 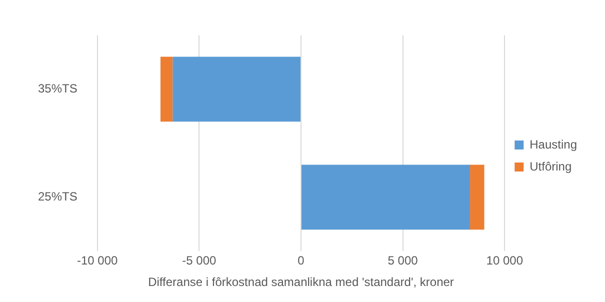 I want to click on legend-label: Utfôring, so click(x=551, y=166).